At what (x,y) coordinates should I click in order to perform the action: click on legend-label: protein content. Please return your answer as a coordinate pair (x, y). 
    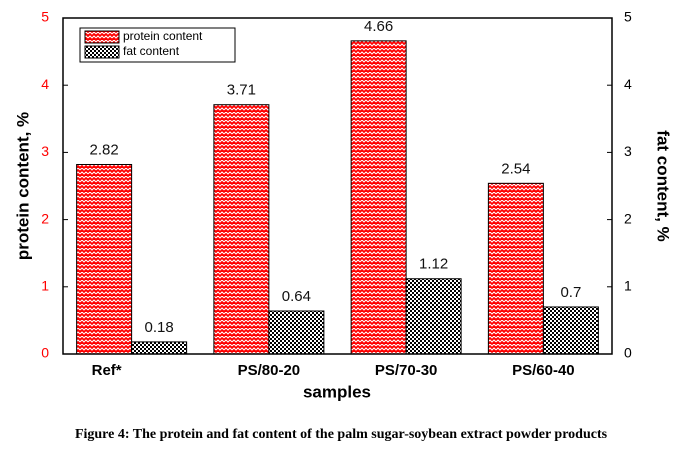
    Looking at the image, I should click on (163, 36).